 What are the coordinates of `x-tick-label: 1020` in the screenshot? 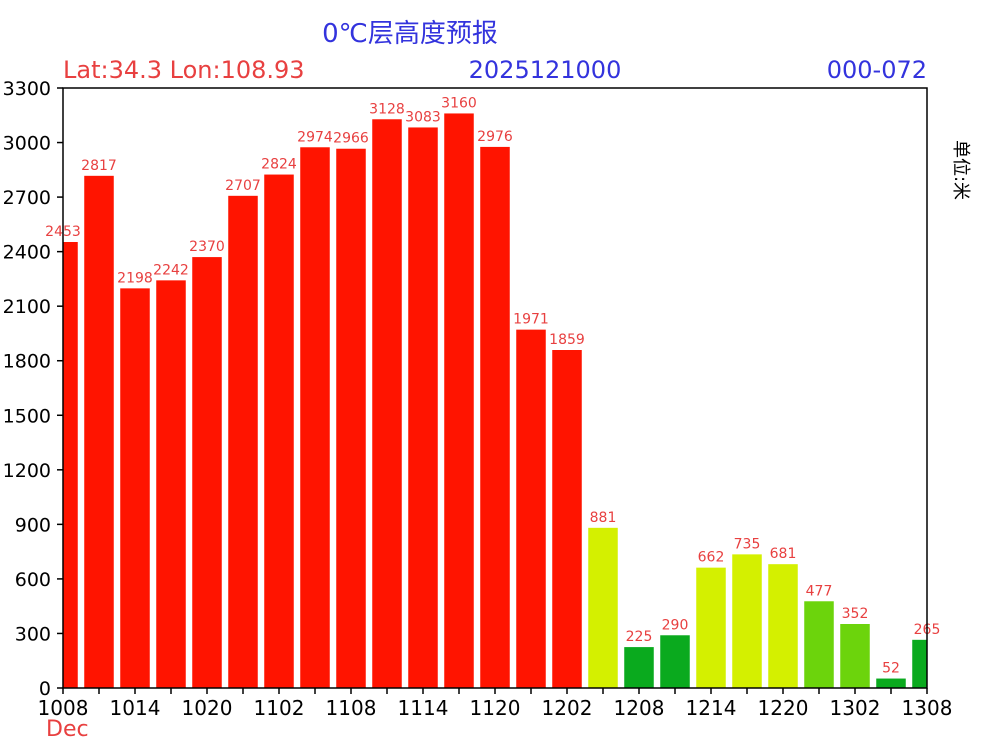 It's located at (207, 708).